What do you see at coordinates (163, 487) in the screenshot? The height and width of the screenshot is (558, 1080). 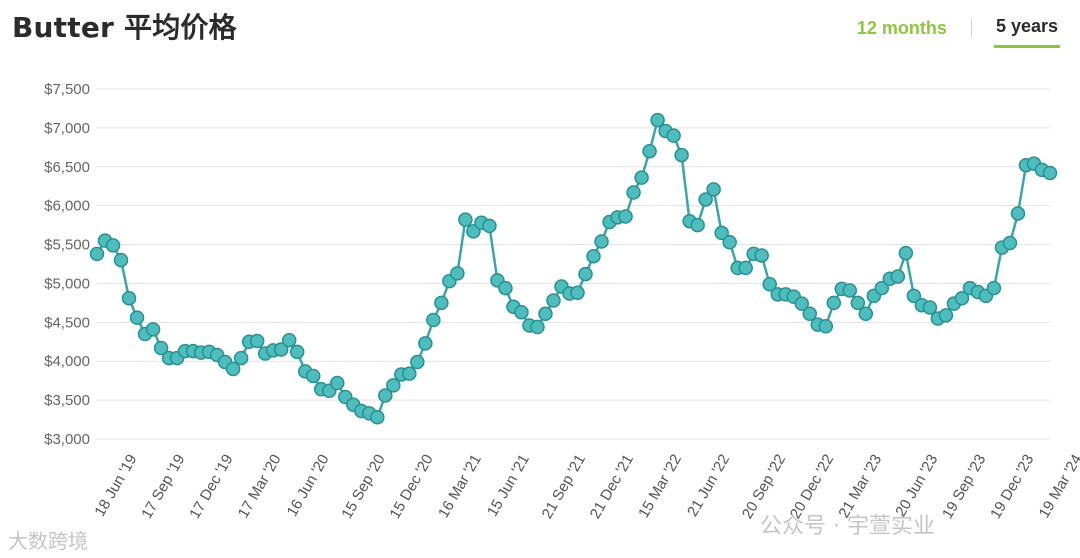 I see `x-tick-label: 17 Sep '19` at bounding box center [163, 487].